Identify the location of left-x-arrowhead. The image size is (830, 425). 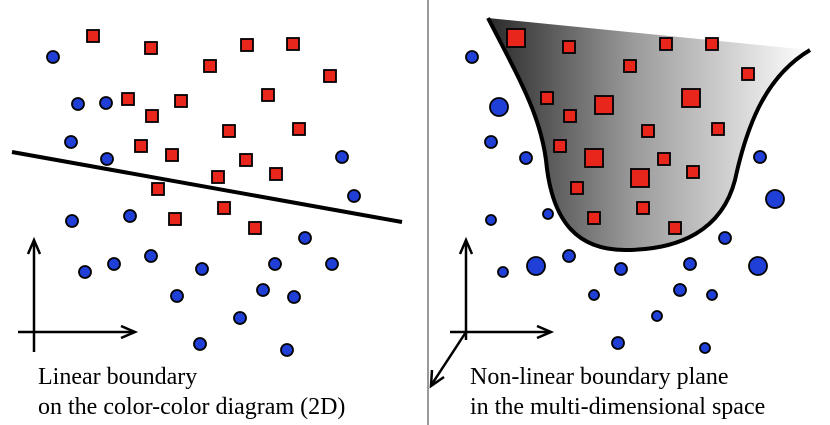
(129, 332).